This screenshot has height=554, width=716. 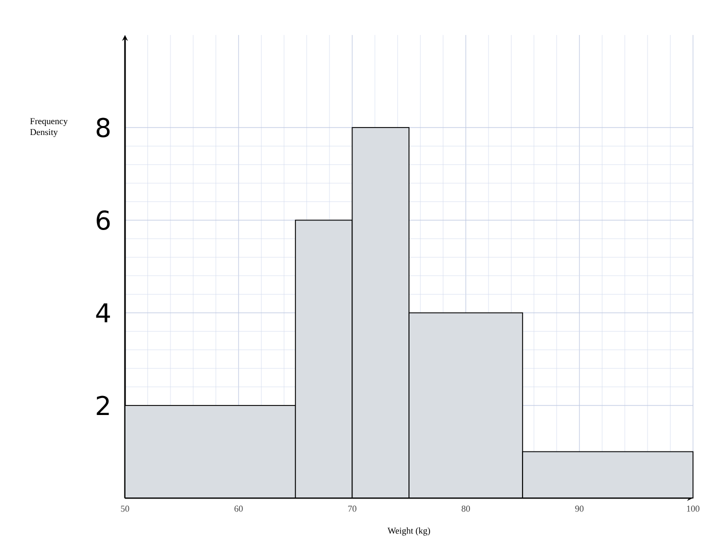 What do you see at coordinates (125, 509) in the screenshot?
I see `x-tick-label: 50` at bounding box center [125, 509].